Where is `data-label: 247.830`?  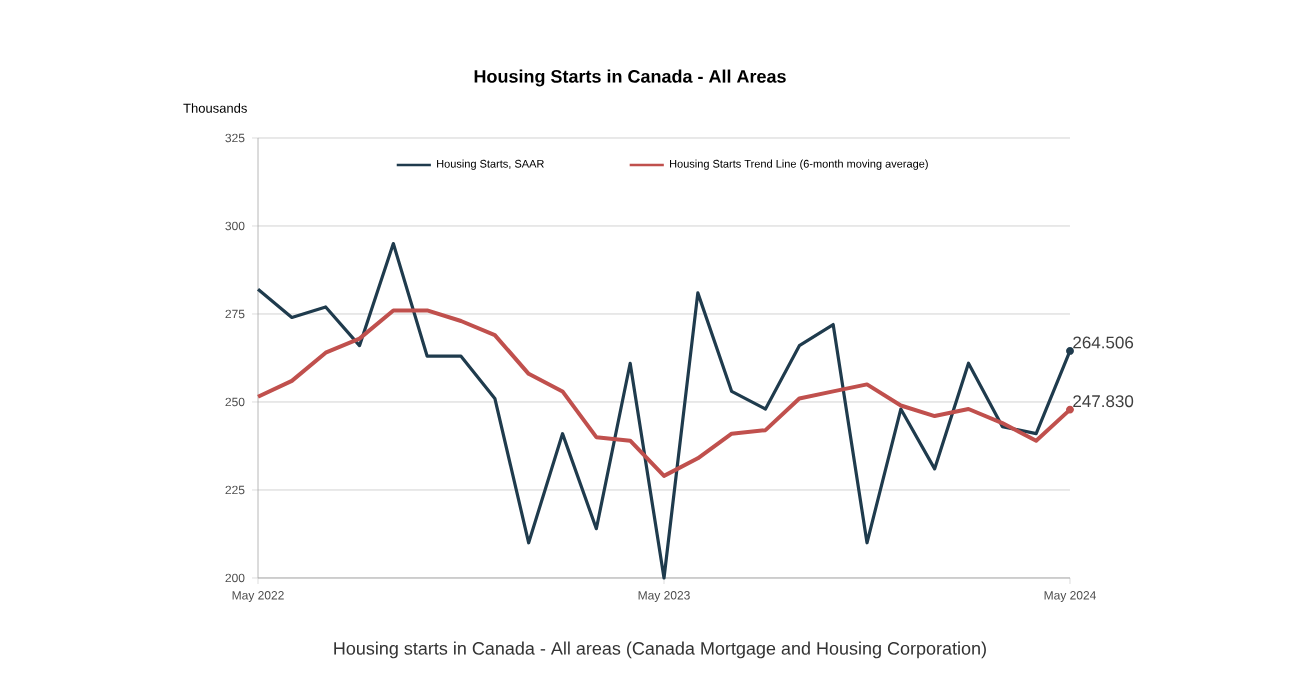
data-label: 247.830 is located at coordinates (1103, 401).